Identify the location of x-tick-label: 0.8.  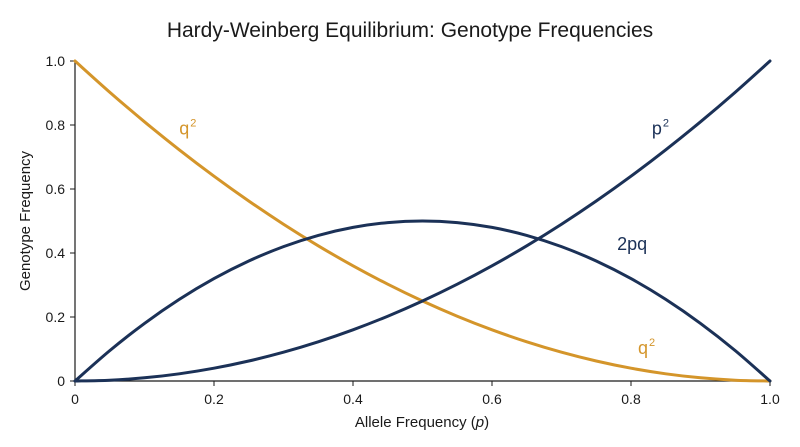
(631, 399).